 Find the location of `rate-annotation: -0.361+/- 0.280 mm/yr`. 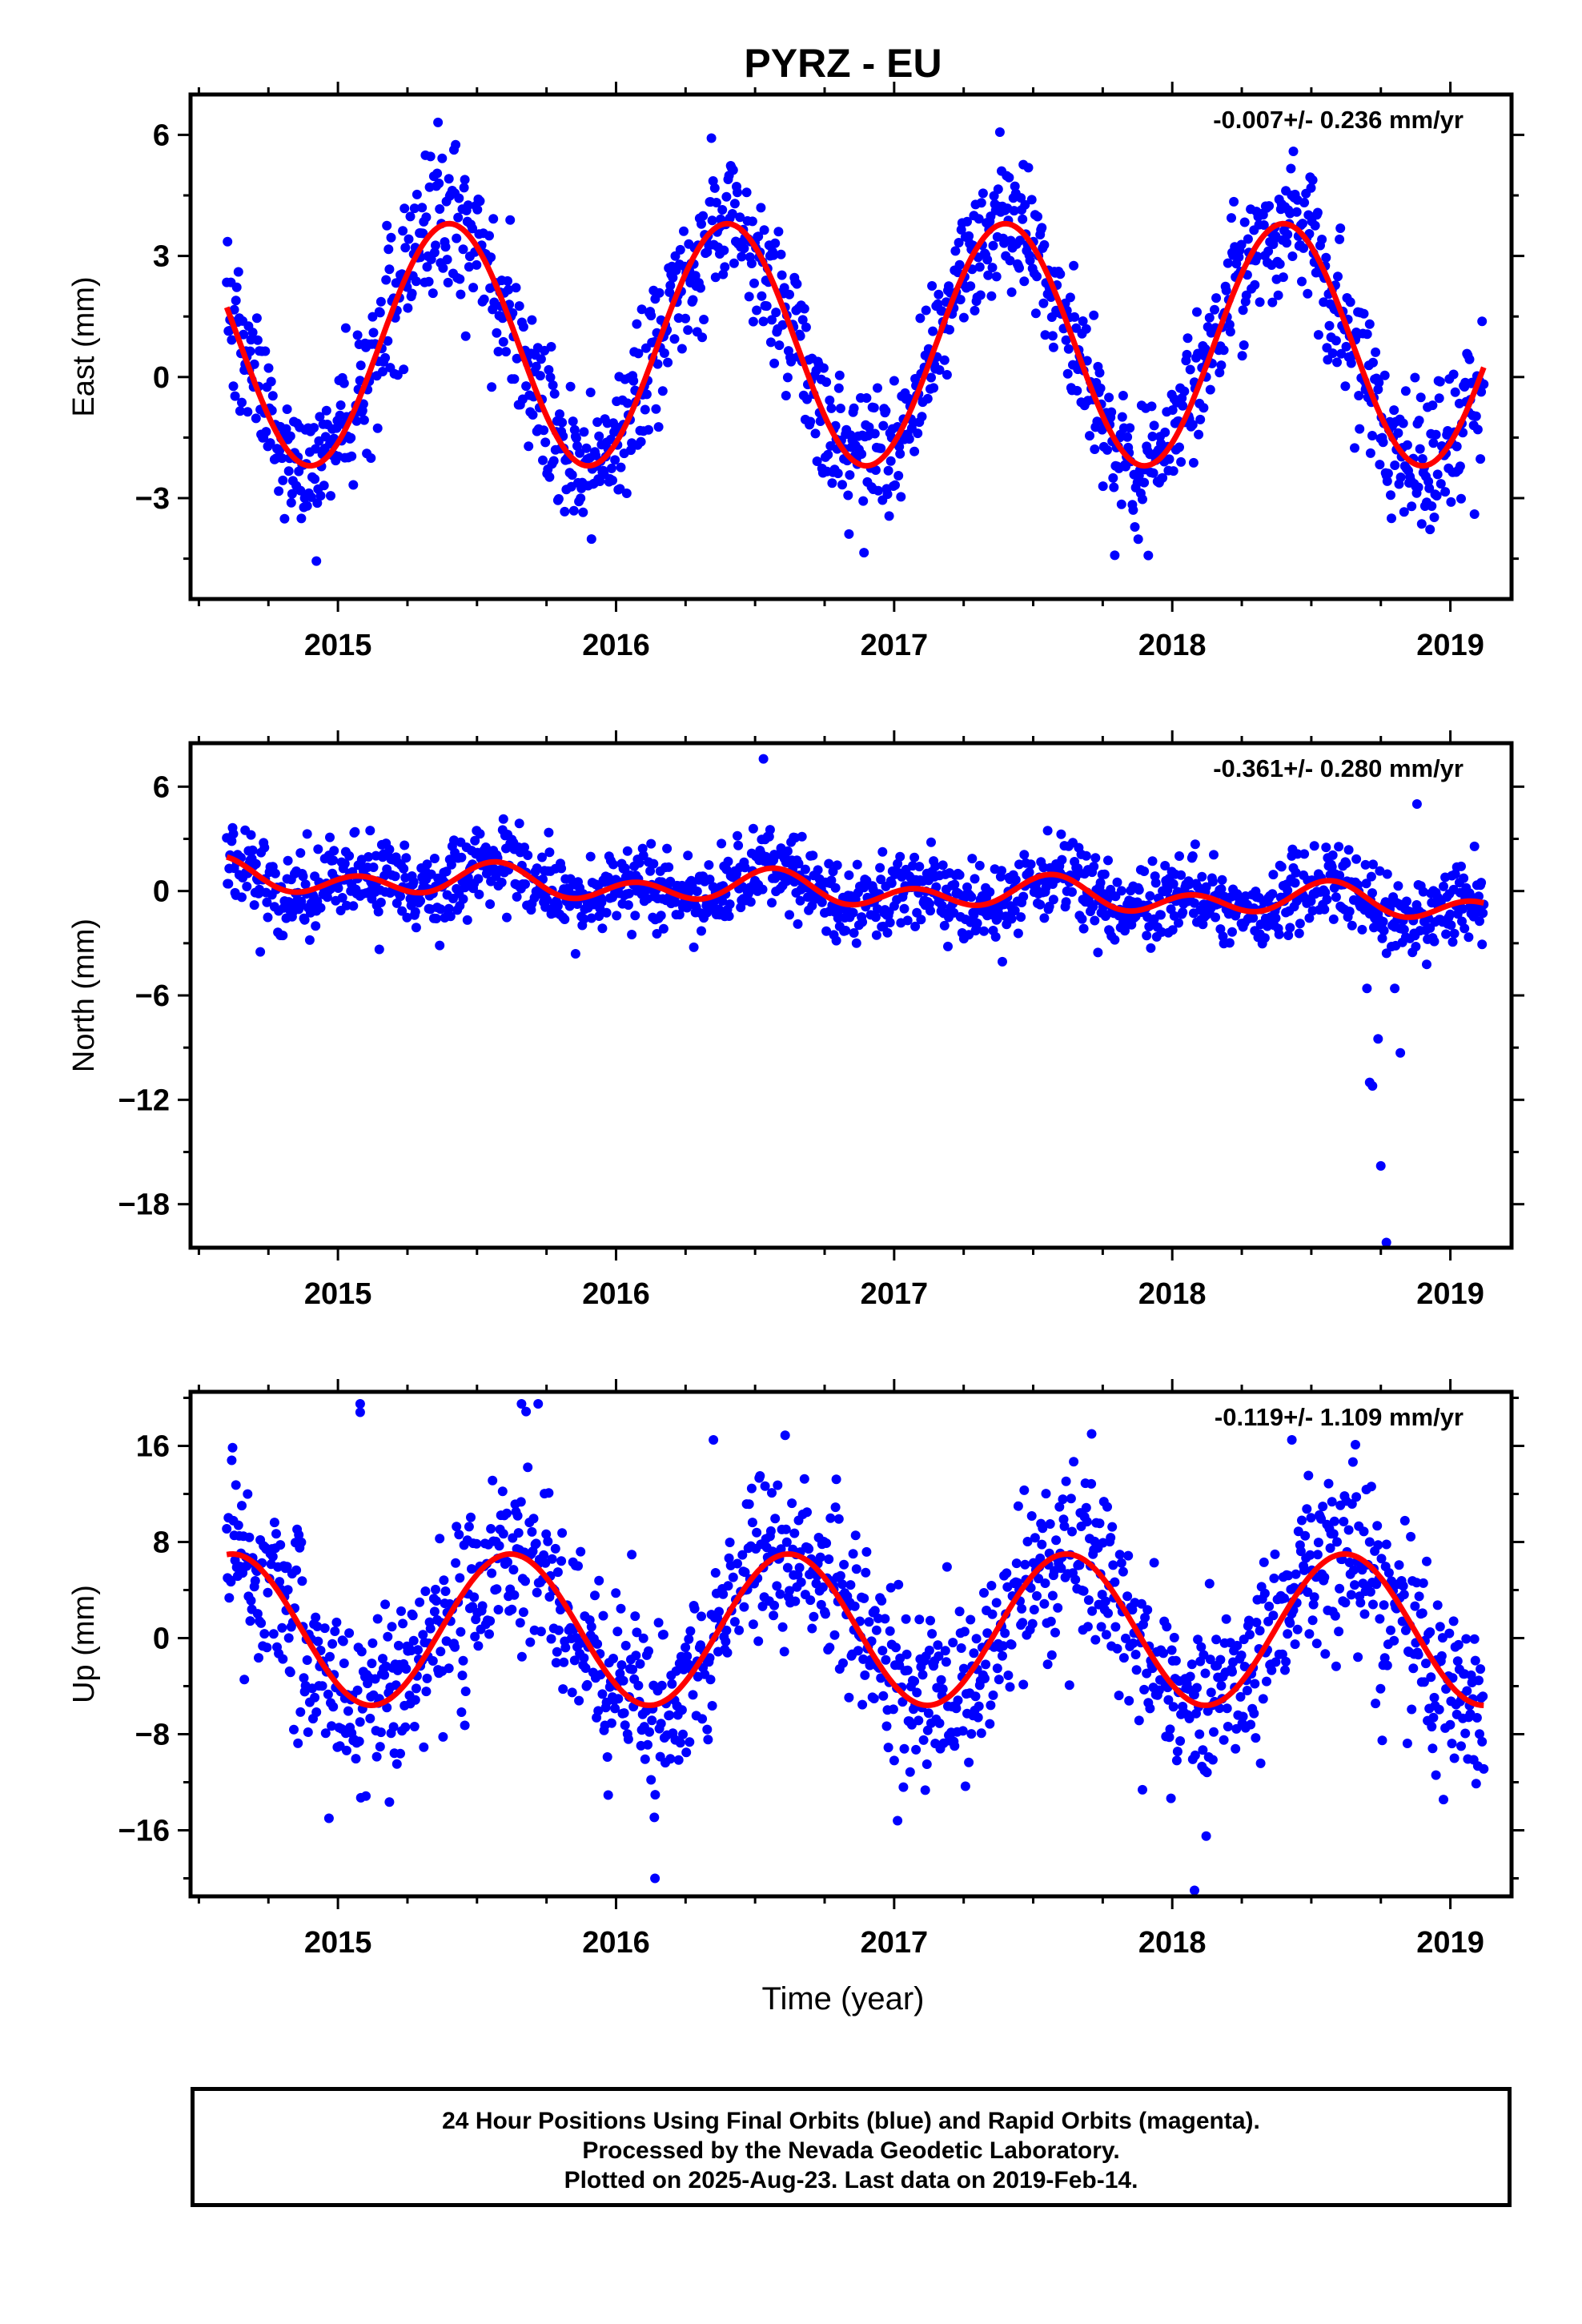

rate-annotation: -0.361+/- 0.280 mm/yr is located at coordinates (1338, 768).